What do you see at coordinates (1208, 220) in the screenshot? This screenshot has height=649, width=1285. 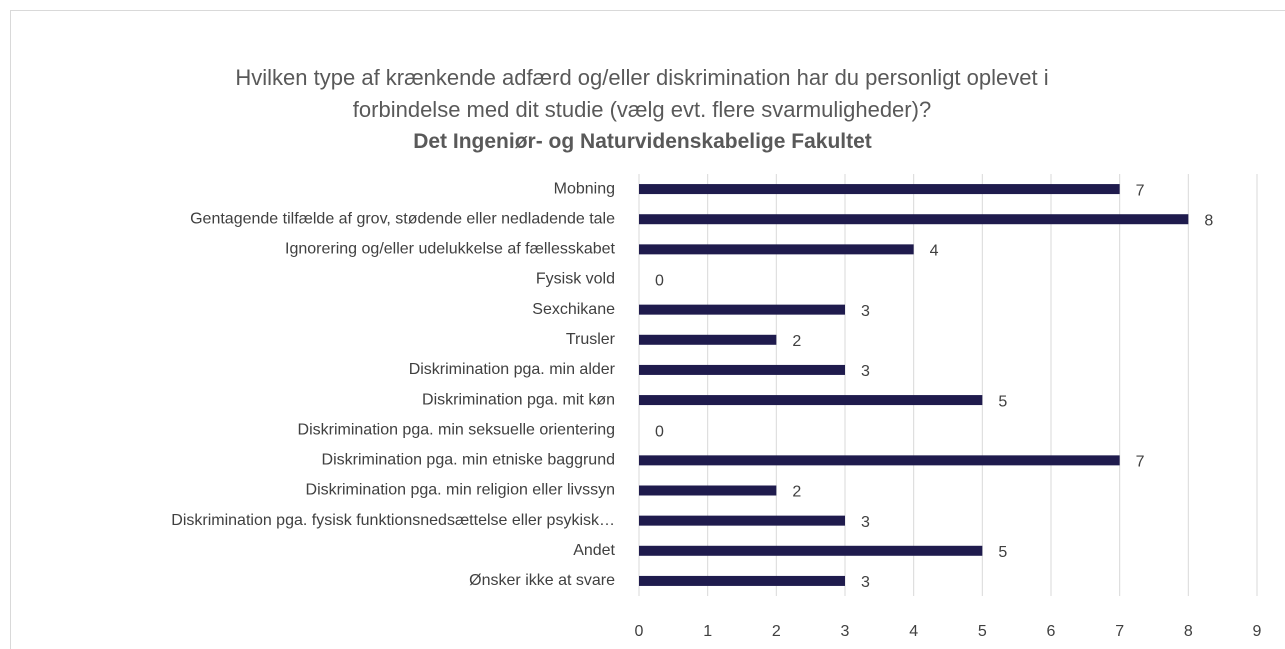 I see `data-label: 8` at bounding box center [1208, 220].